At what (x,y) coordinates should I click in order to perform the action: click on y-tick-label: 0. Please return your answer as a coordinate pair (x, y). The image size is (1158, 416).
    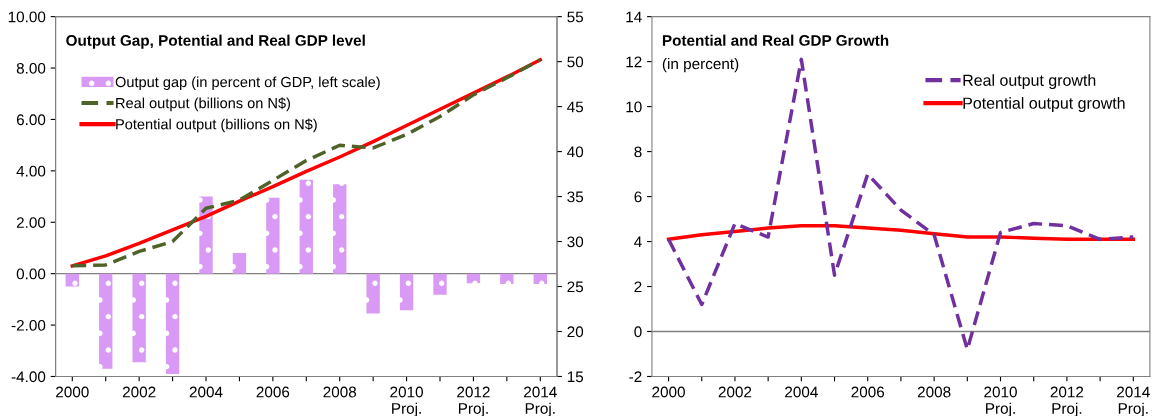
    Looking at the image, I should click on (638, 332).